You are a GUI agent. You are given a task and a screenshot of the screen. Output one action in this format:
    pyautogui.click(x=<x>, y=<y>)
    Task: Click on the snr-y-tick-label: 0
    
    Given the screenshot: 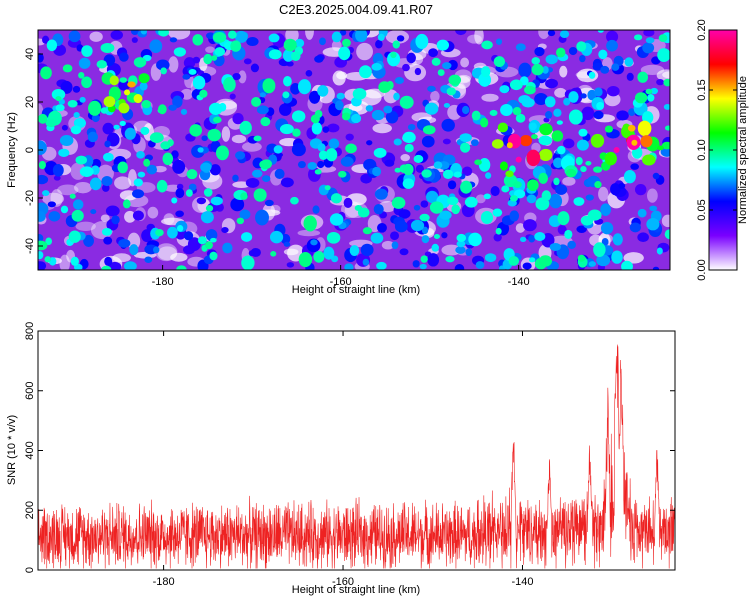 What is the action you would take?
    pyautogui.click(x=30, y=570)
    